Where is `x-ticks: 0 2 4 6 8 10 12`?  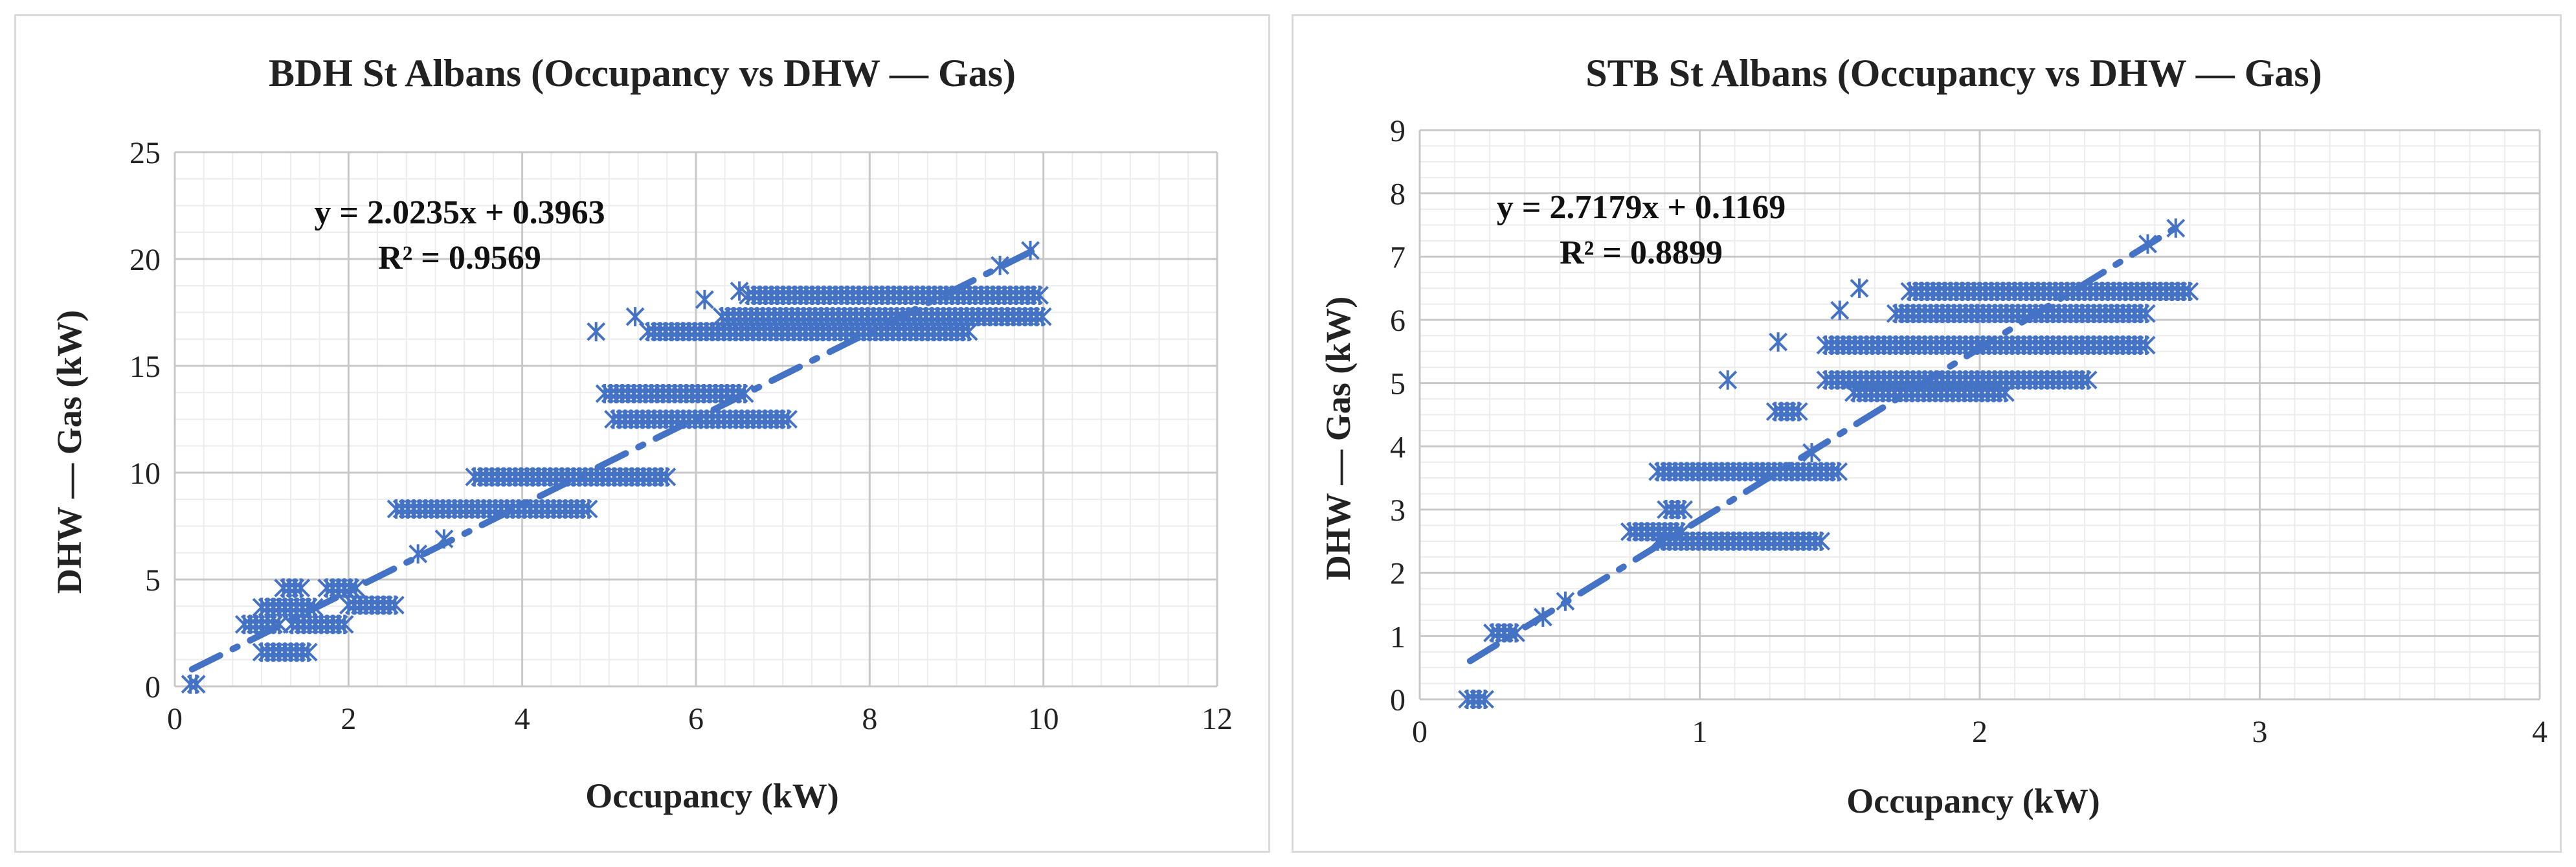 x-ticks: 0 2 4 6 8 10 12 is located at coordinates (700, 719).